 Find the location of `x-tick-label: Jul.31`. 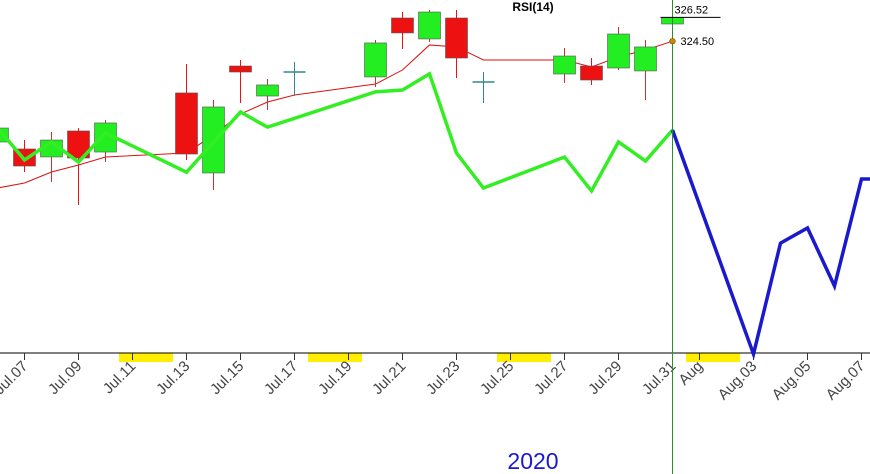

x-tick-label: Jul.31 is located at coordinates (659, 378).